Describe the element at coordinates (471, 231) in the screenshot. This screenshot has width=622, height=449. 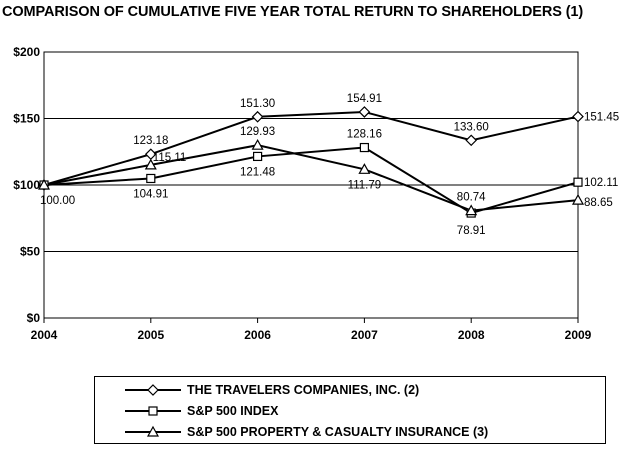
I see `data-label: 78.91` at that location.